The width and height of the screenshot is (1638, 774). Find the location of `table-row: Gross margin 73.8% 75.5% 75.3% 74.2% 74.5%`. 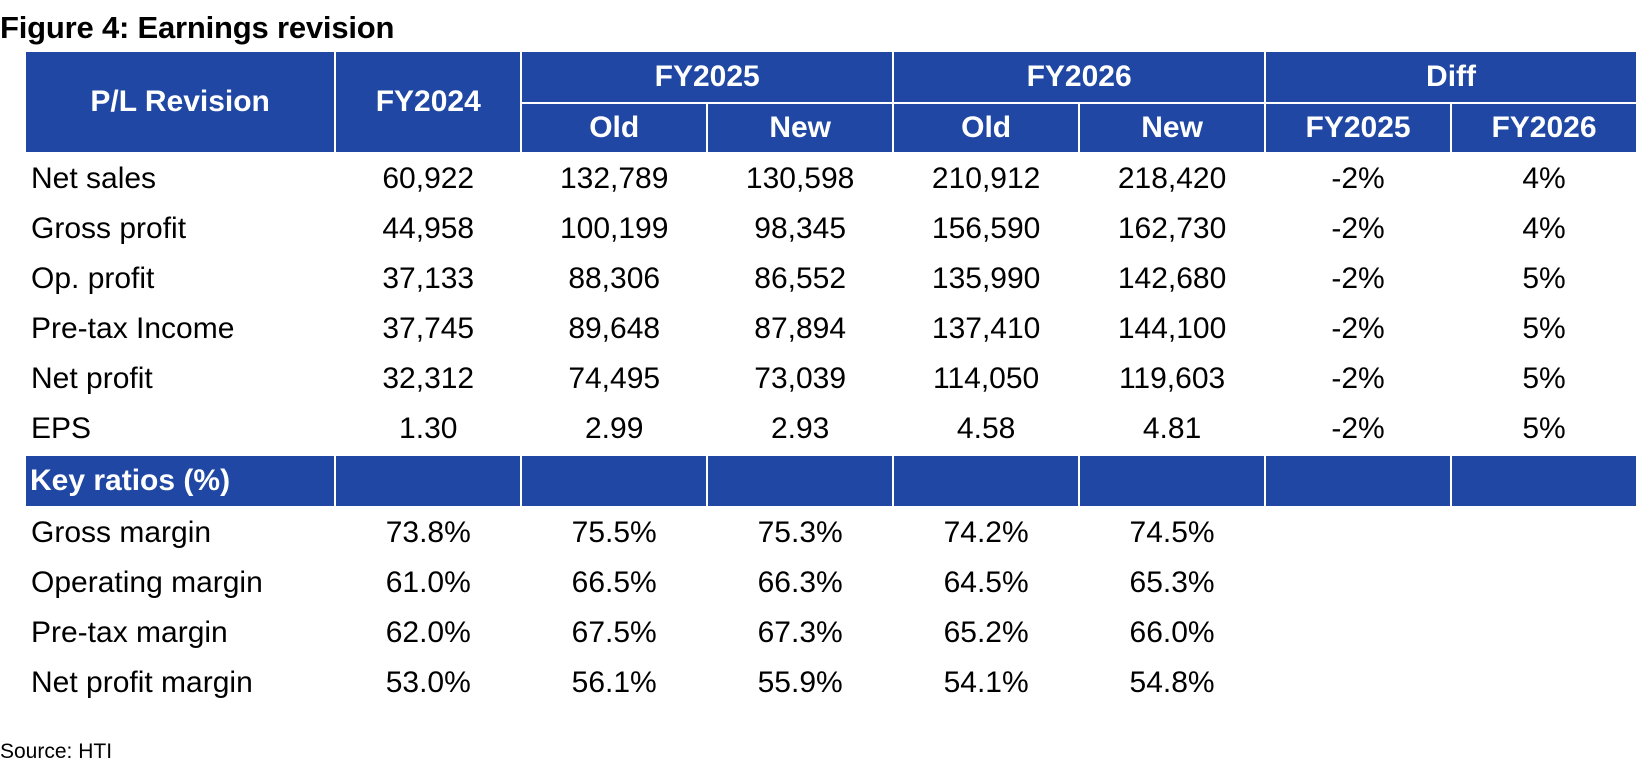

table-row: Gross margin 73.8% 75.5% 75.3% 74.2% 74.5% is located at coordinates (831, 532).